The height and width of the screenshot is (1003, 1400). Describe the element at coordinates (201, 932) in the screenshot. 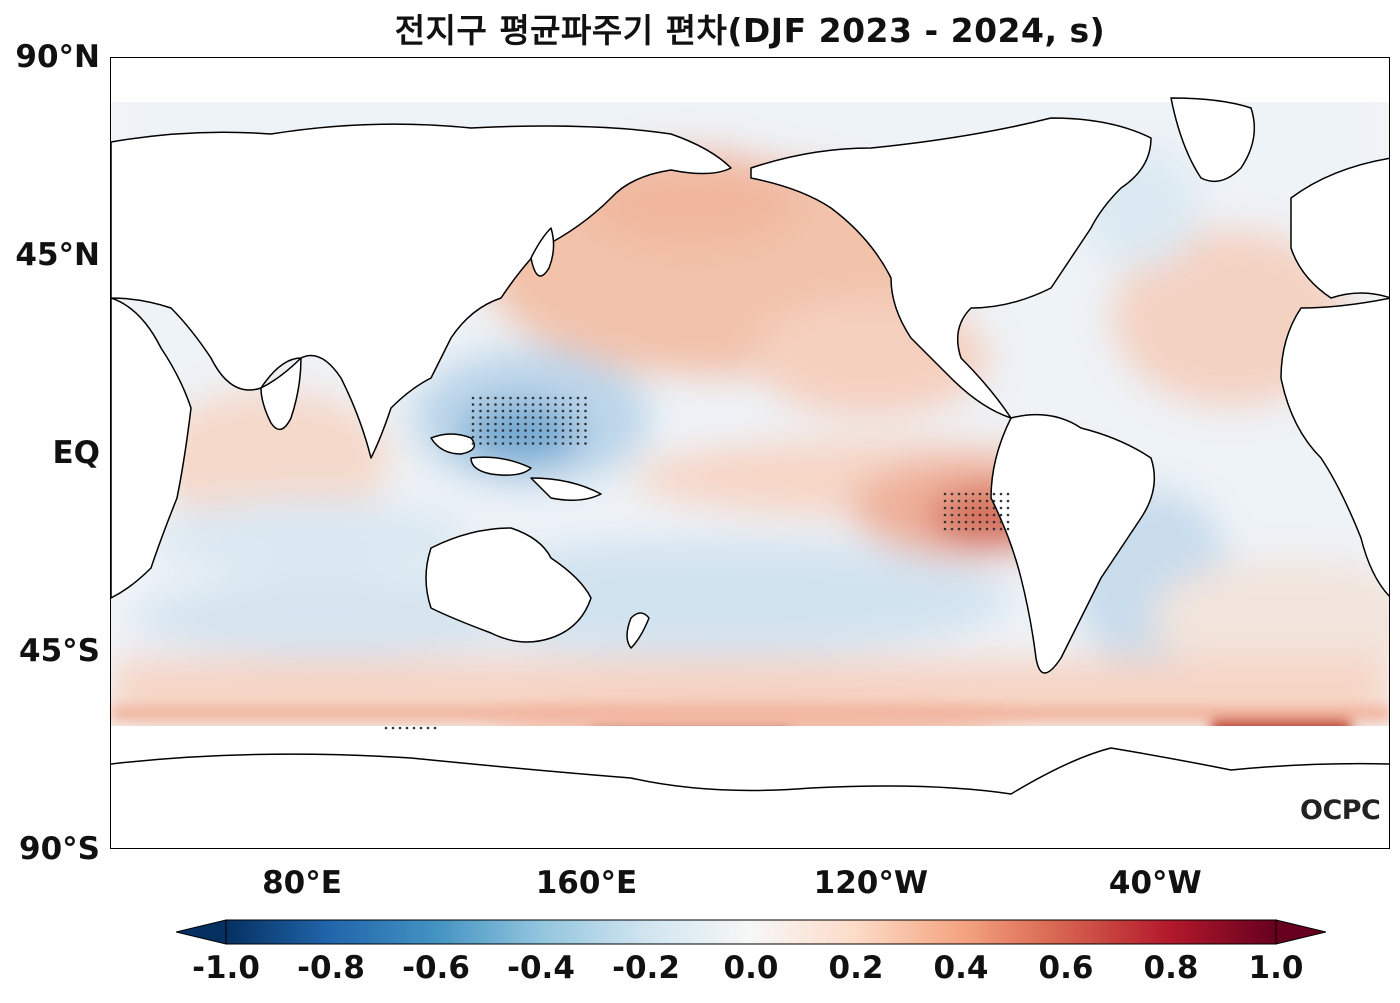

I see `colorbar-extend-low` at that location.